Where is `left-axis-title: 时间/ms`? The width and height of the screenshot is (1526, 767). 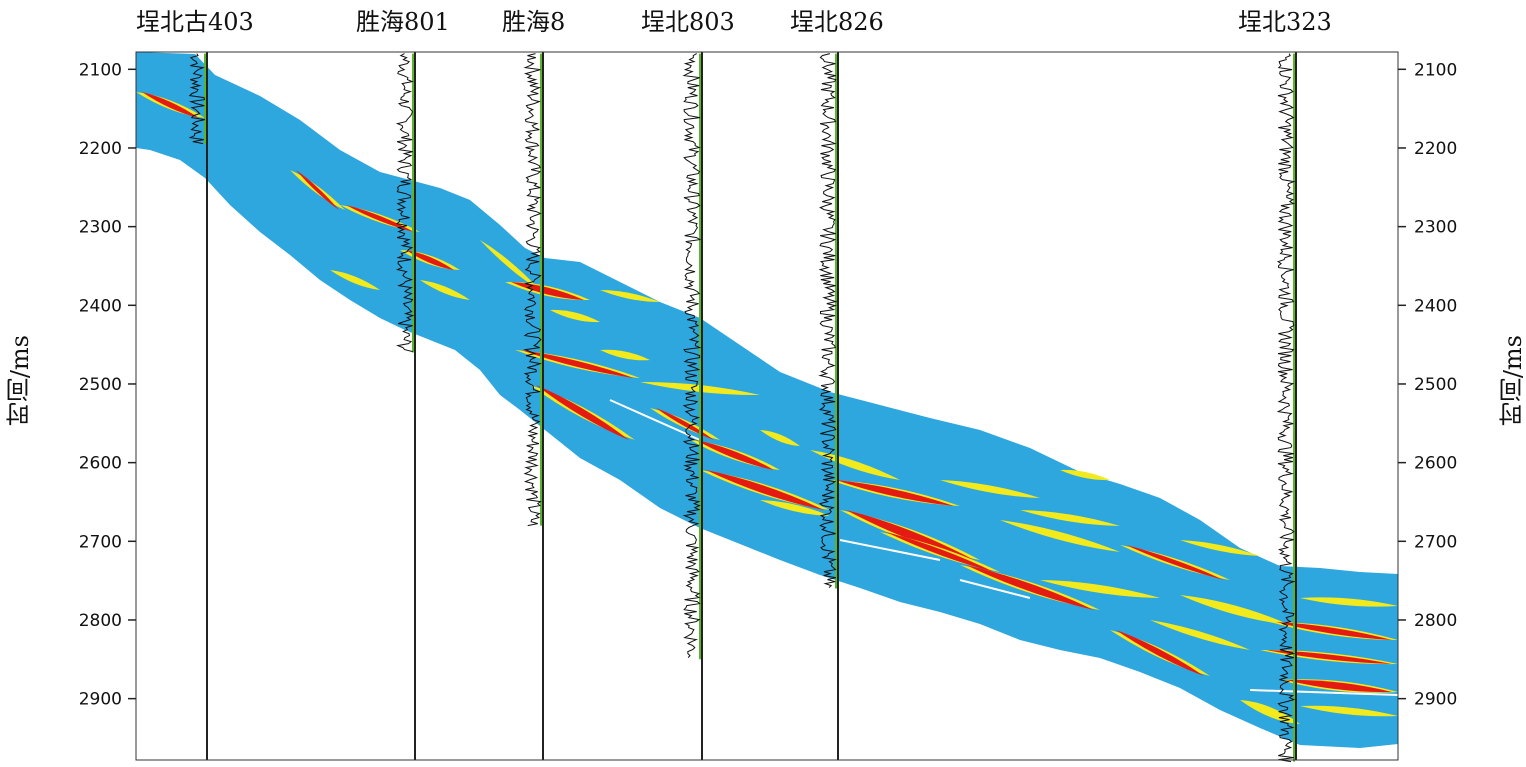
left-axis-title: 时间/ms is located at coordinates (20, 381).